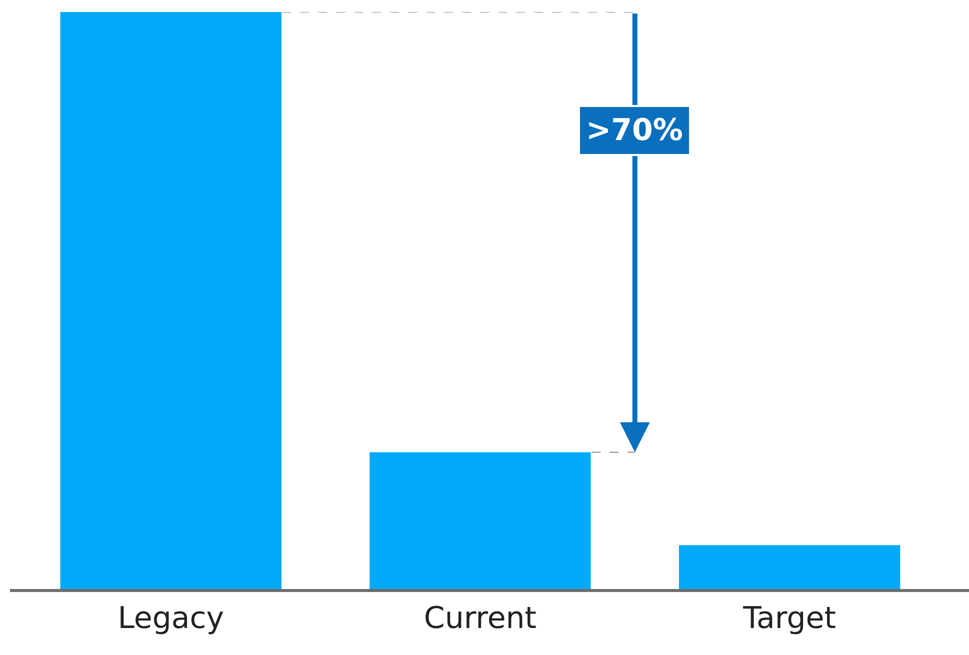 This screenshot has height=655, width=969. Describe the element at coordinates (634, 130) in the screenshot. I see `annotation: >70%` at that location.